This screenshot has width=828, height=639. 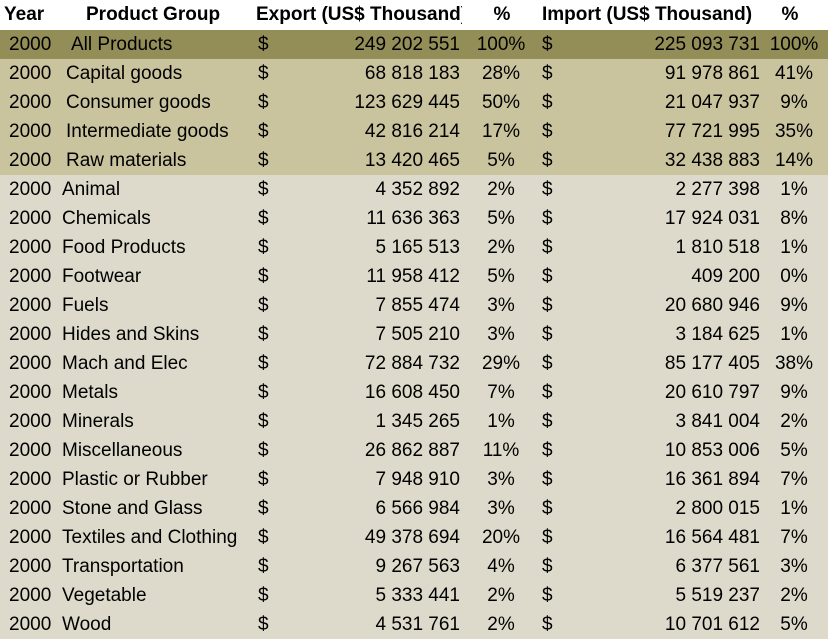 What do you see at coordinates (412, 450) in the screenshot?
I see `export-value-cell: 26 862 887` at bounding box center [412, 450].